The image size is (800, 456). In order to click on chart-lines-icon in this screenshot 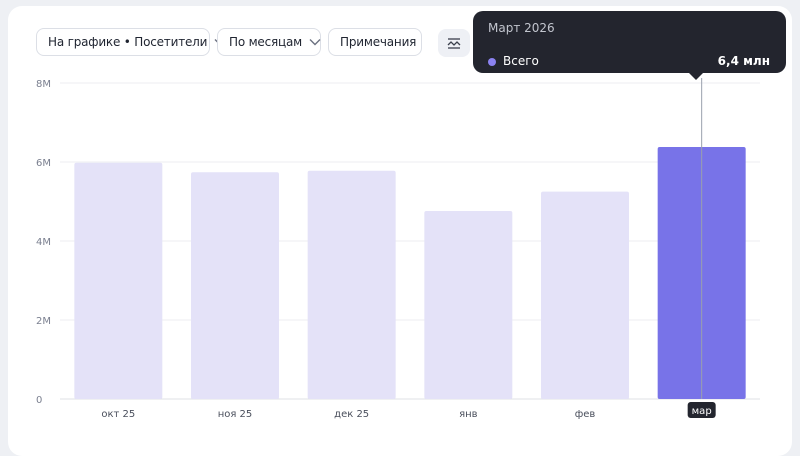, I will do `click(454, 43)`.